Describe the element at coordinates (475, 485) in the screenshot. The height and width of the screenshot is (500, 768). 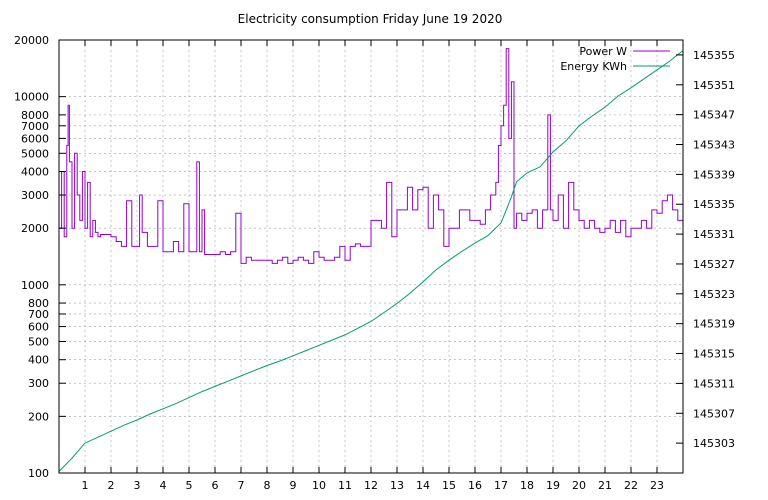
I see `x-tick-label: 16` at that location.